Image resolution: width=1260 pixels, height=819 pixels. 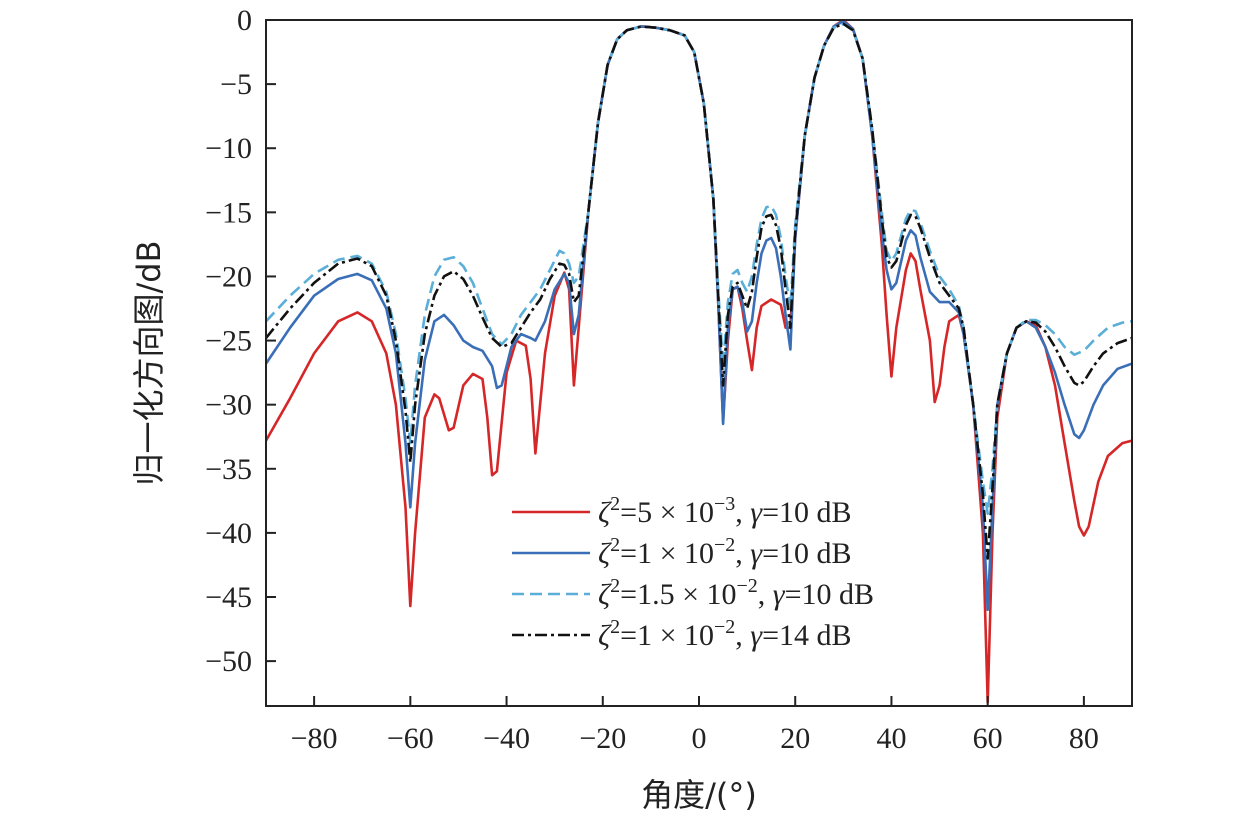 What do you see at coordinates (699, 795) in the screenshot?
I see `x-axis-label: 角度/(°)` at bounding box center [699, 795].